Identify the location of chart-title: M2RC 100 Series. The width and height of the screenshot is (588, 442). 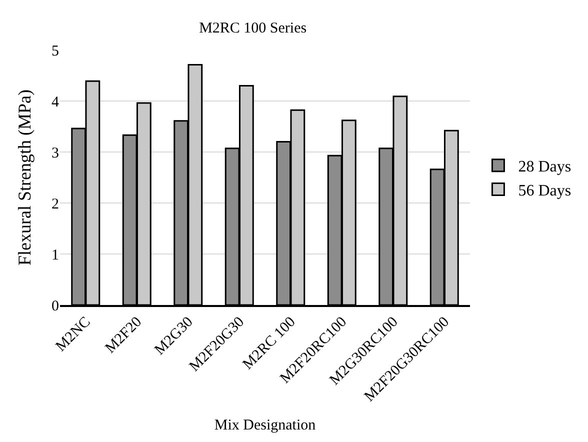
(253, 28).